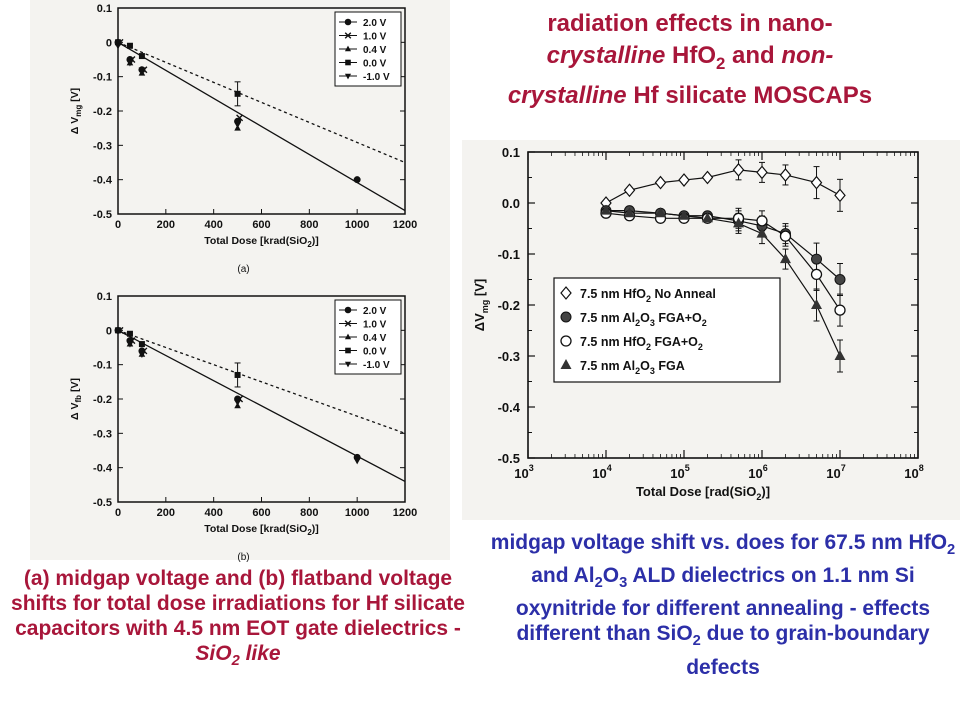 Image resolution: width=960 pixels, height=720 pixels. What do you see at coordinates (641, 343) in the screenshot?
I see `legend-label: 7.5 nm HfO2 FGA+O2` at bounding box center [641, 343].